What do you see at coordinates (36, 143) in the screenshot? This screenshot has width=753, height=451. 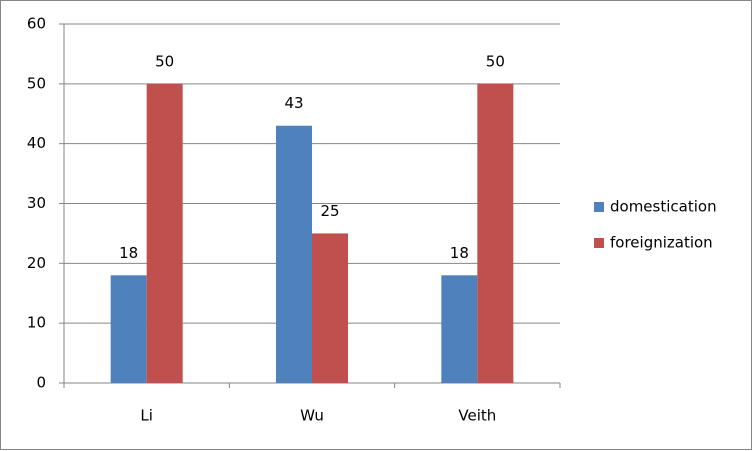 I see `y-tick-label: 40` at bounding box center [36, 143].